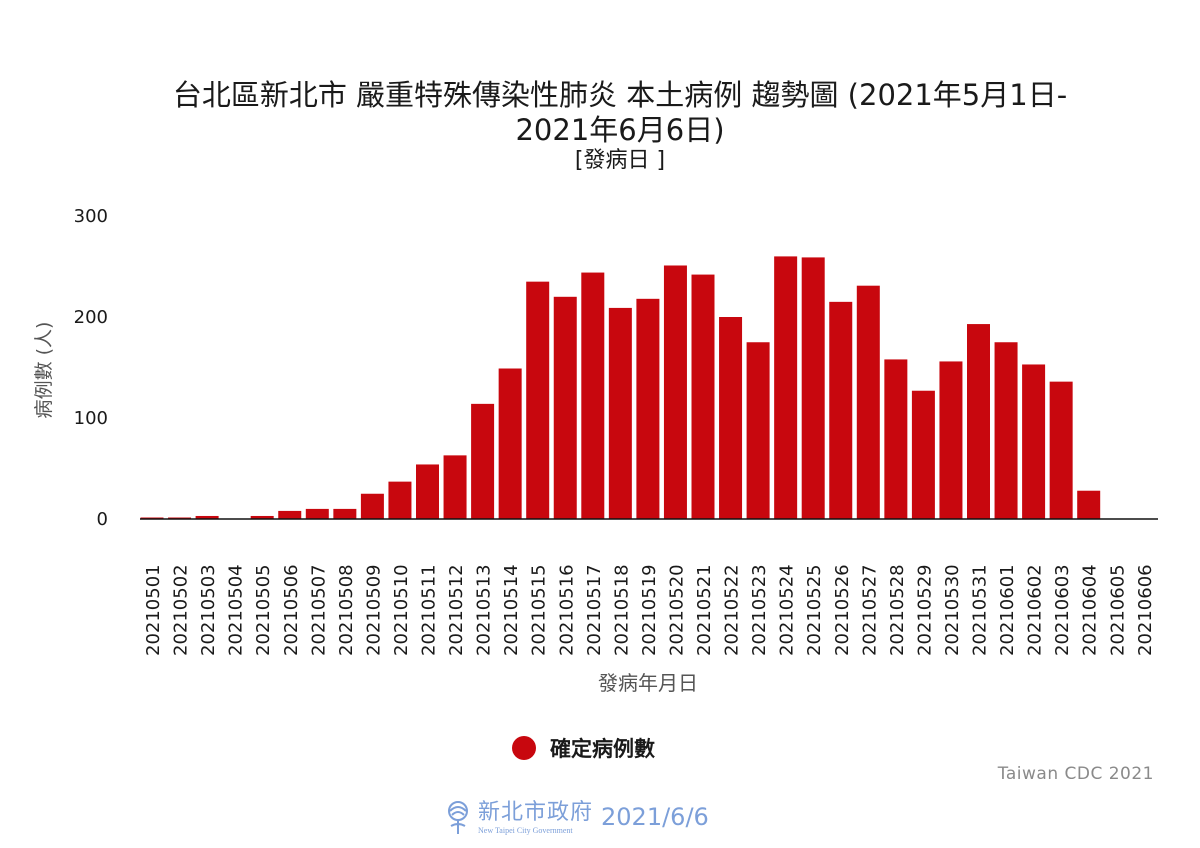 The image size is (1200, 848). What do you see at coordinates (291, 610) in the screenshot?
I see `x-tick-label: 20210506` at bounding box center [291, 610].